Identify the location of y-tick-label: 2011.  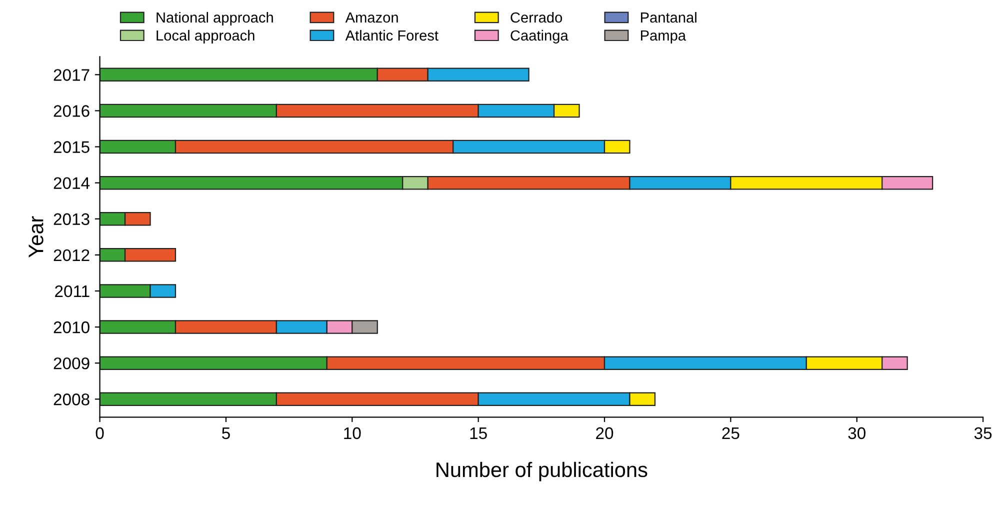
(72, 291).